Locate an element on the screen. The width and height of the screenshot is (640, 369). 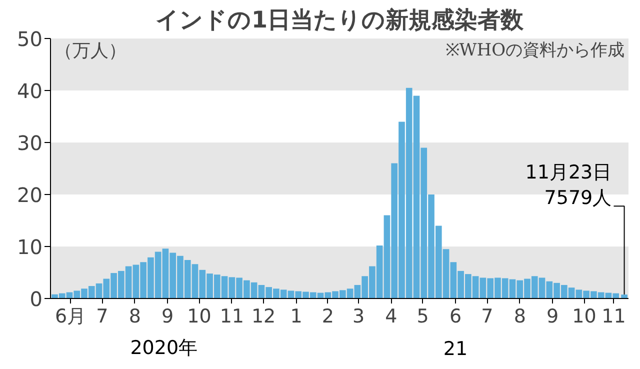
bar is located at coordinates (624, 296).